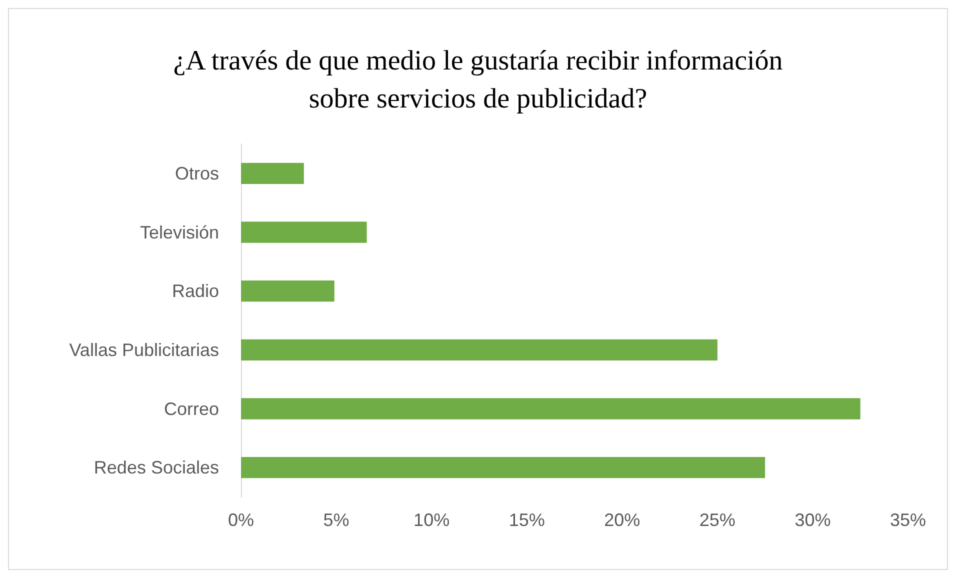  Describe the element at coordinates (622, 520) in the screenshot. I see `x-tick-label: 20%` at that location.